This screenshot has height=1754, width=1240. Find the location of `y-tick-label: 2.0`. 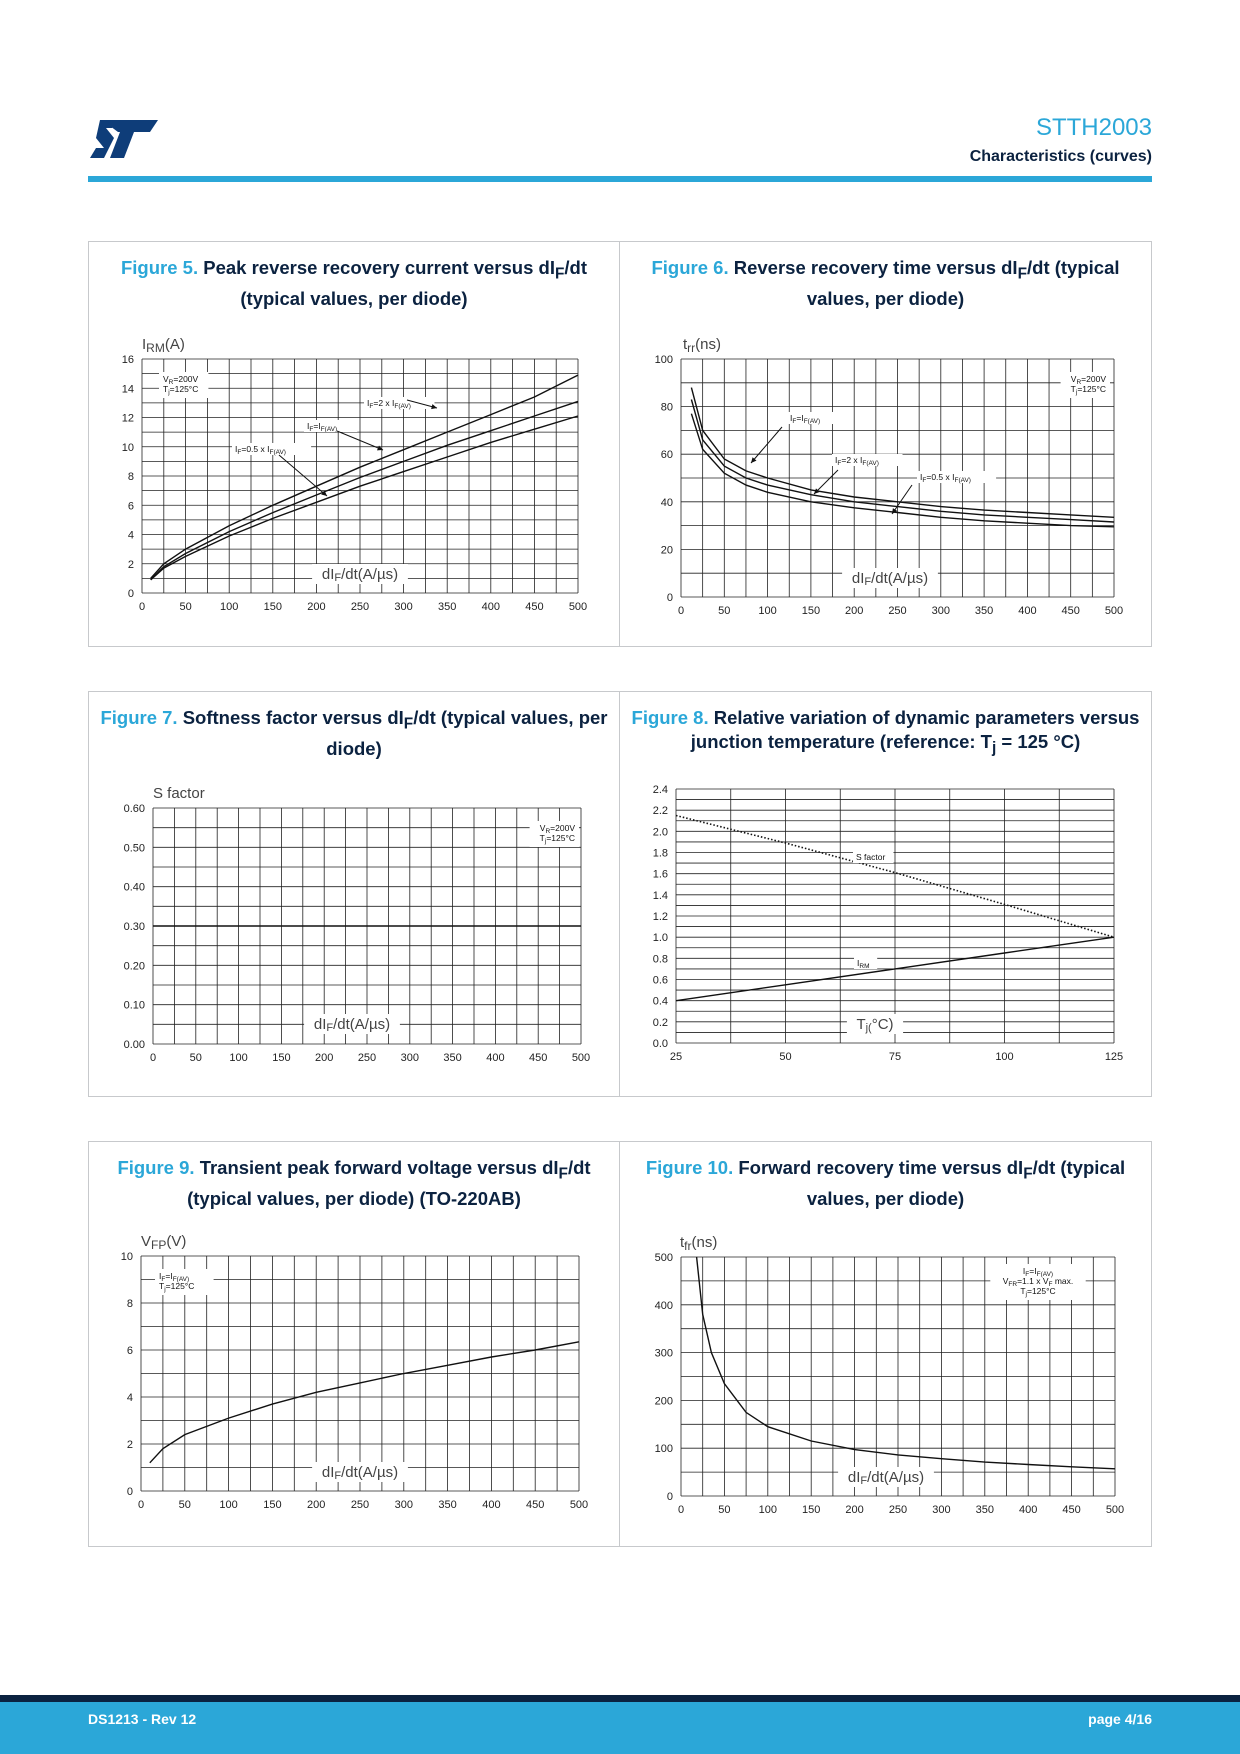

y-tick-label: 2.0 is located at coordinates (660, 832).